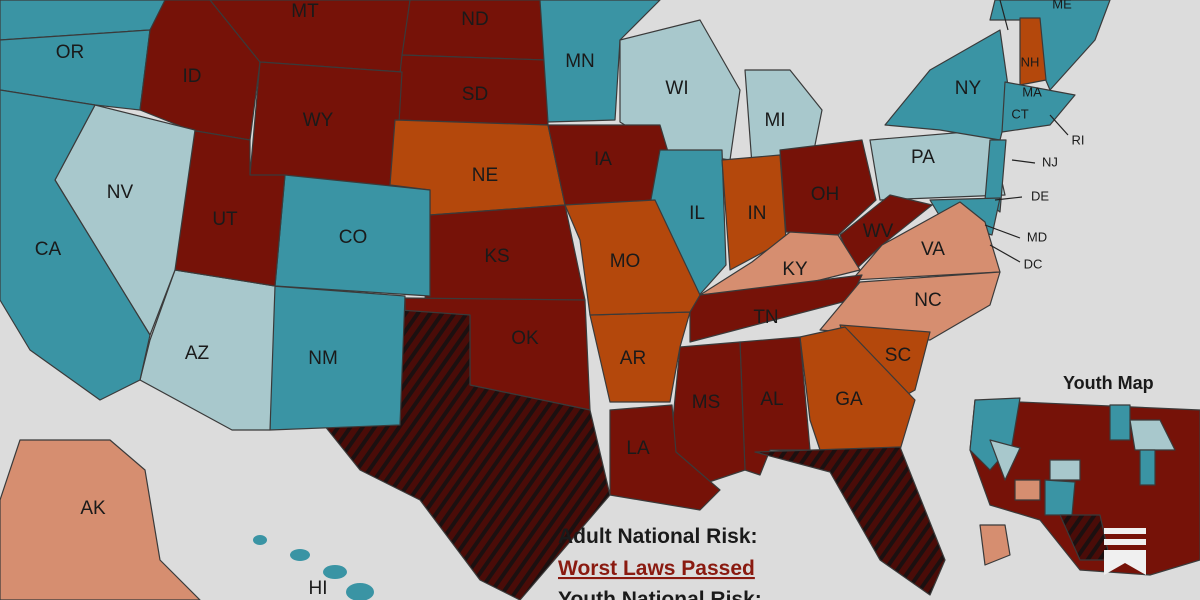  I want to click on state-label: AK, so click(93, 508).